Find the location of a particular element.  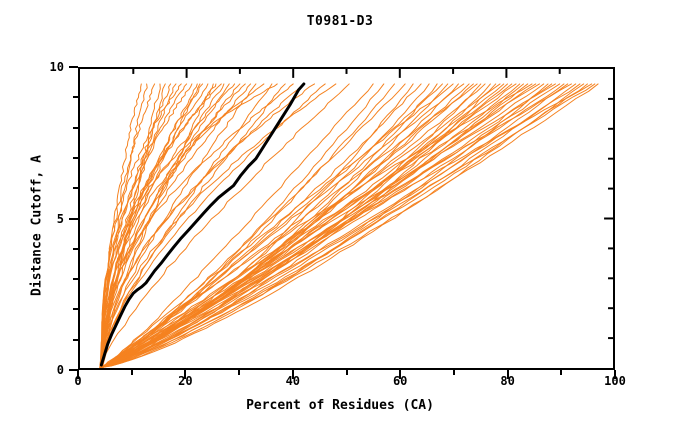

y-axis-tick-label: 10 is located at coordinates (56, 67).